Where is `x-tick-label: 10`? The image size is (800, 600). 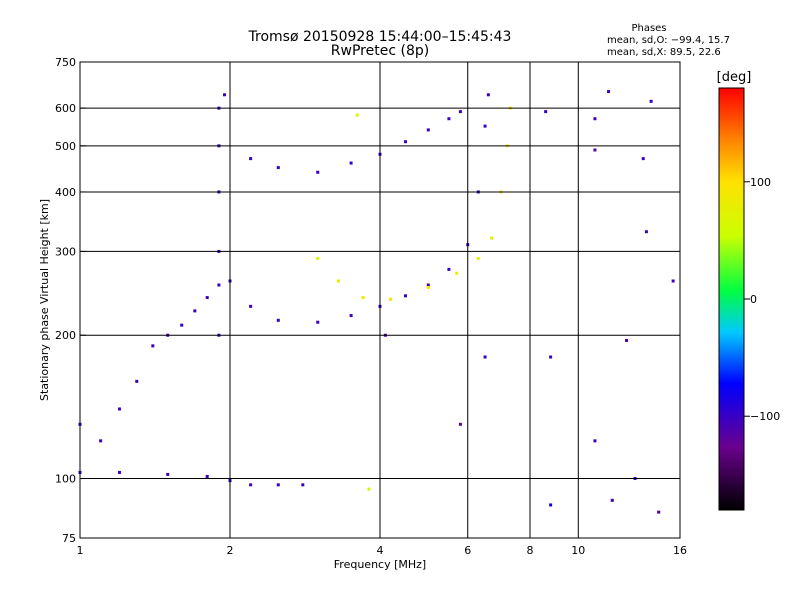
x-tick-label: 10 is located at coordinates (578, 550).